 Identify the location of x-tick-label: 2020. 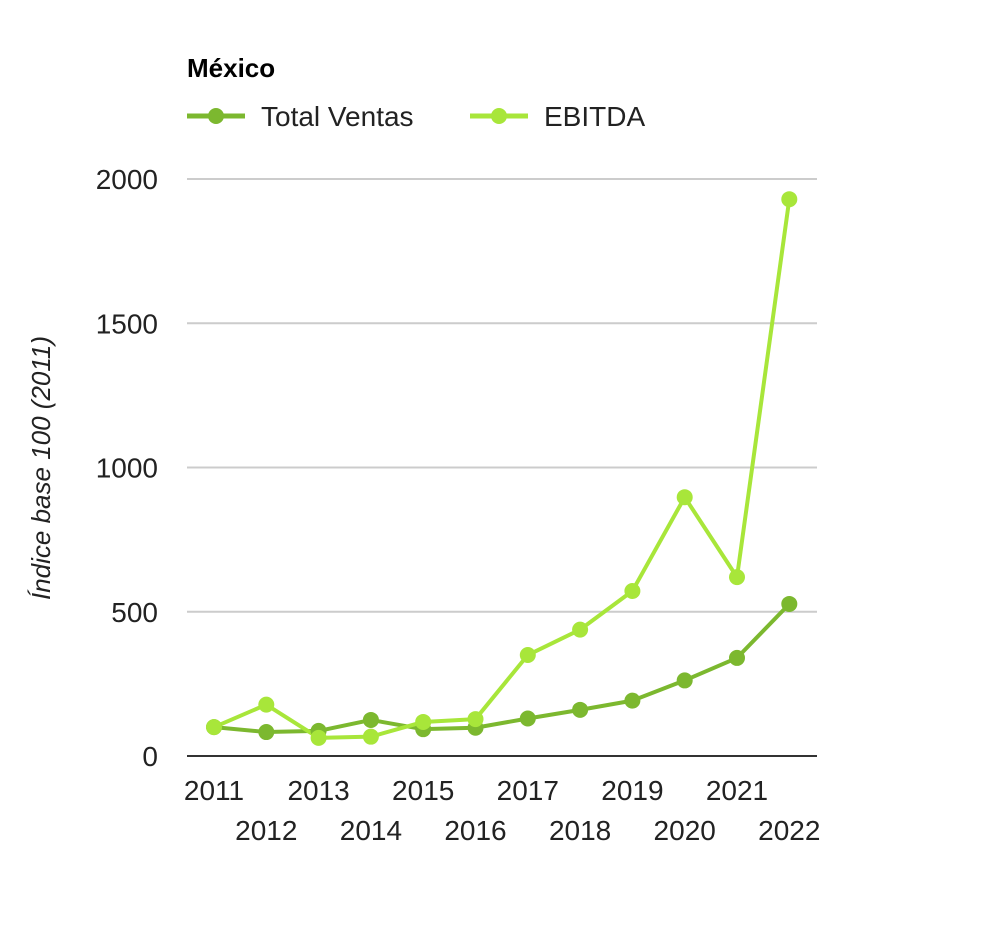
(685, 830).